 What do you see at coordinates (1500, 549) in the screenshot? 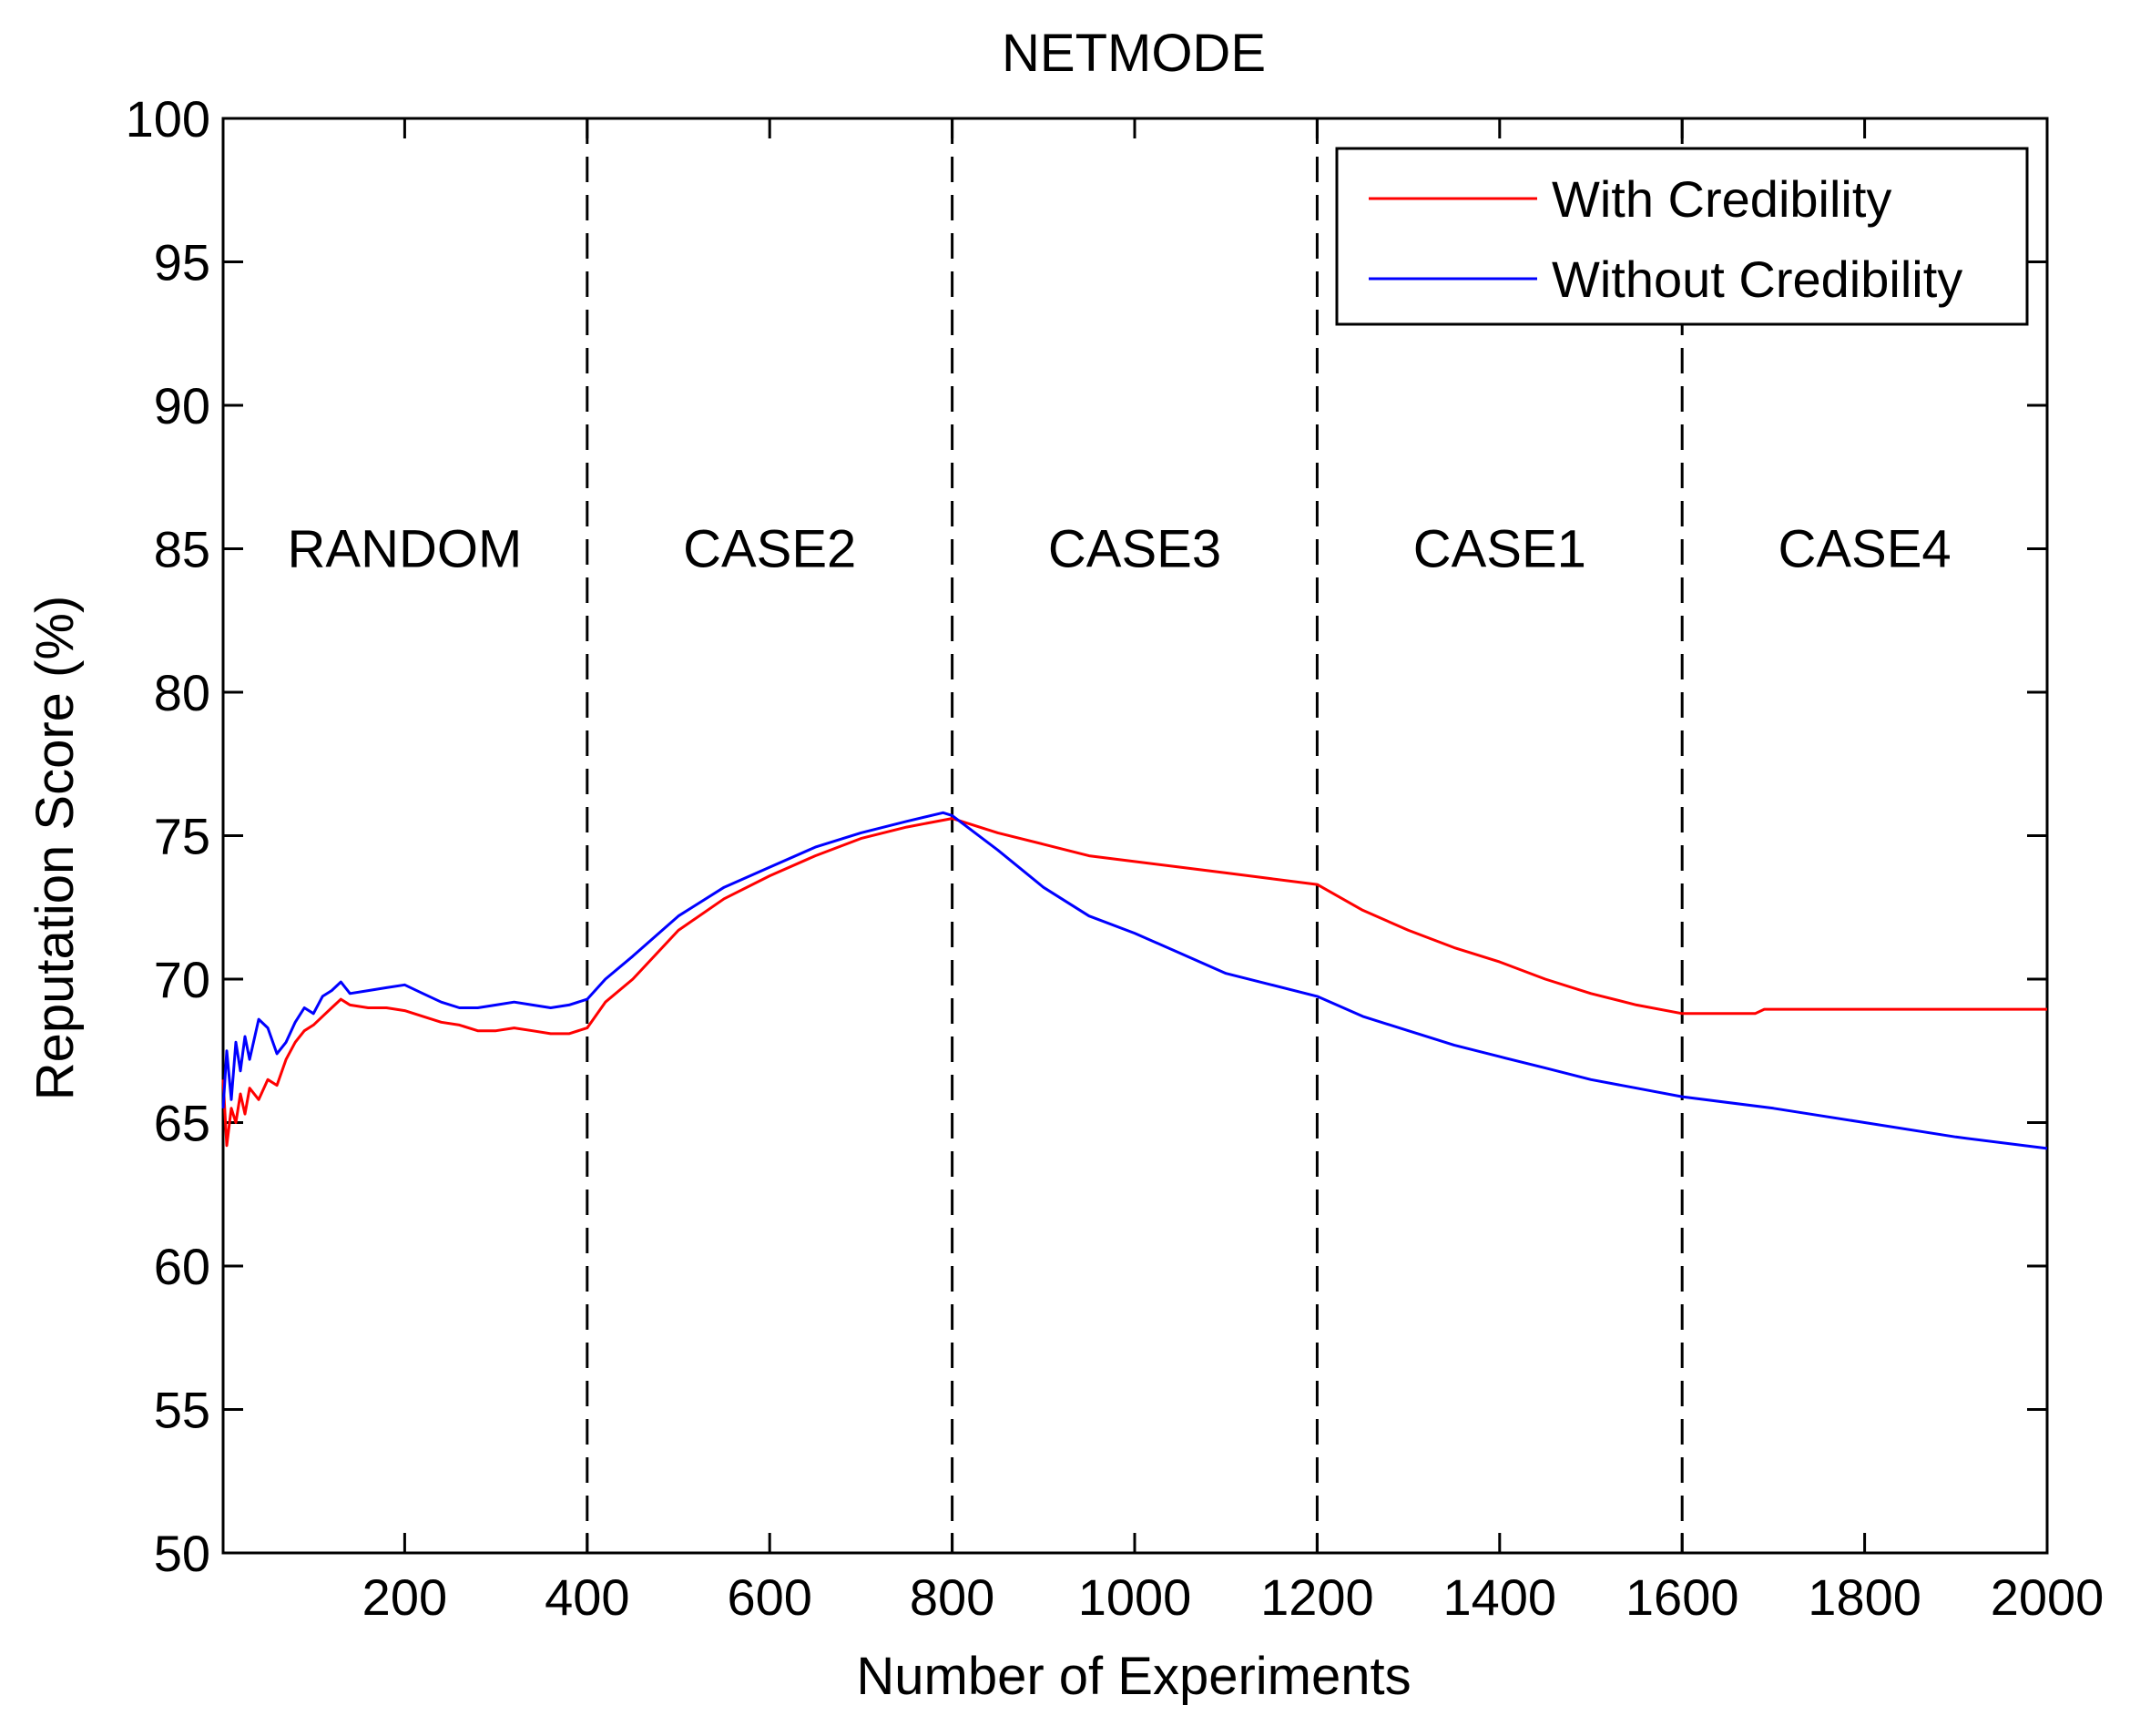
I see `region-label: CASE1` at bounding box center [1500, 549].